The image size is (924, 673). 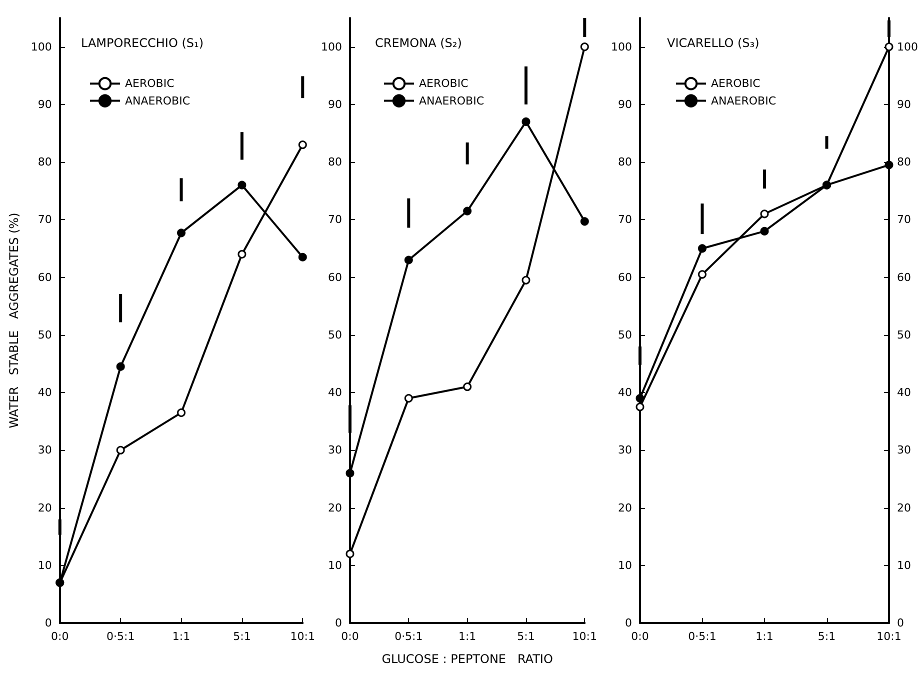 What do you see at coordinates (904, 565) in the screenshot?
I see `y2-tick-label: 10` at bounding box center [904, 565].